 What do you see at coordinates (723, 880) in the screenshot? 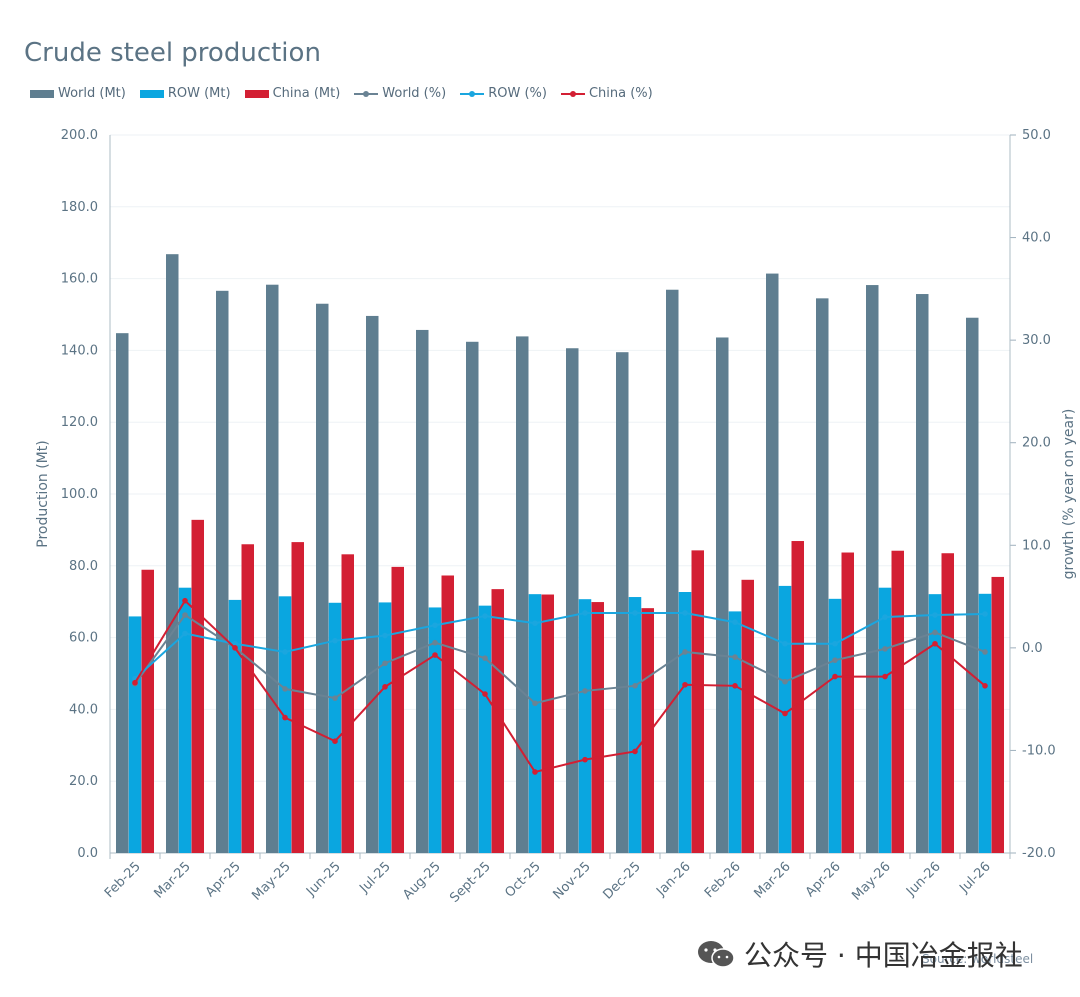
I see `x-tick-label: Feb-26` at bounding box center [723, 880].